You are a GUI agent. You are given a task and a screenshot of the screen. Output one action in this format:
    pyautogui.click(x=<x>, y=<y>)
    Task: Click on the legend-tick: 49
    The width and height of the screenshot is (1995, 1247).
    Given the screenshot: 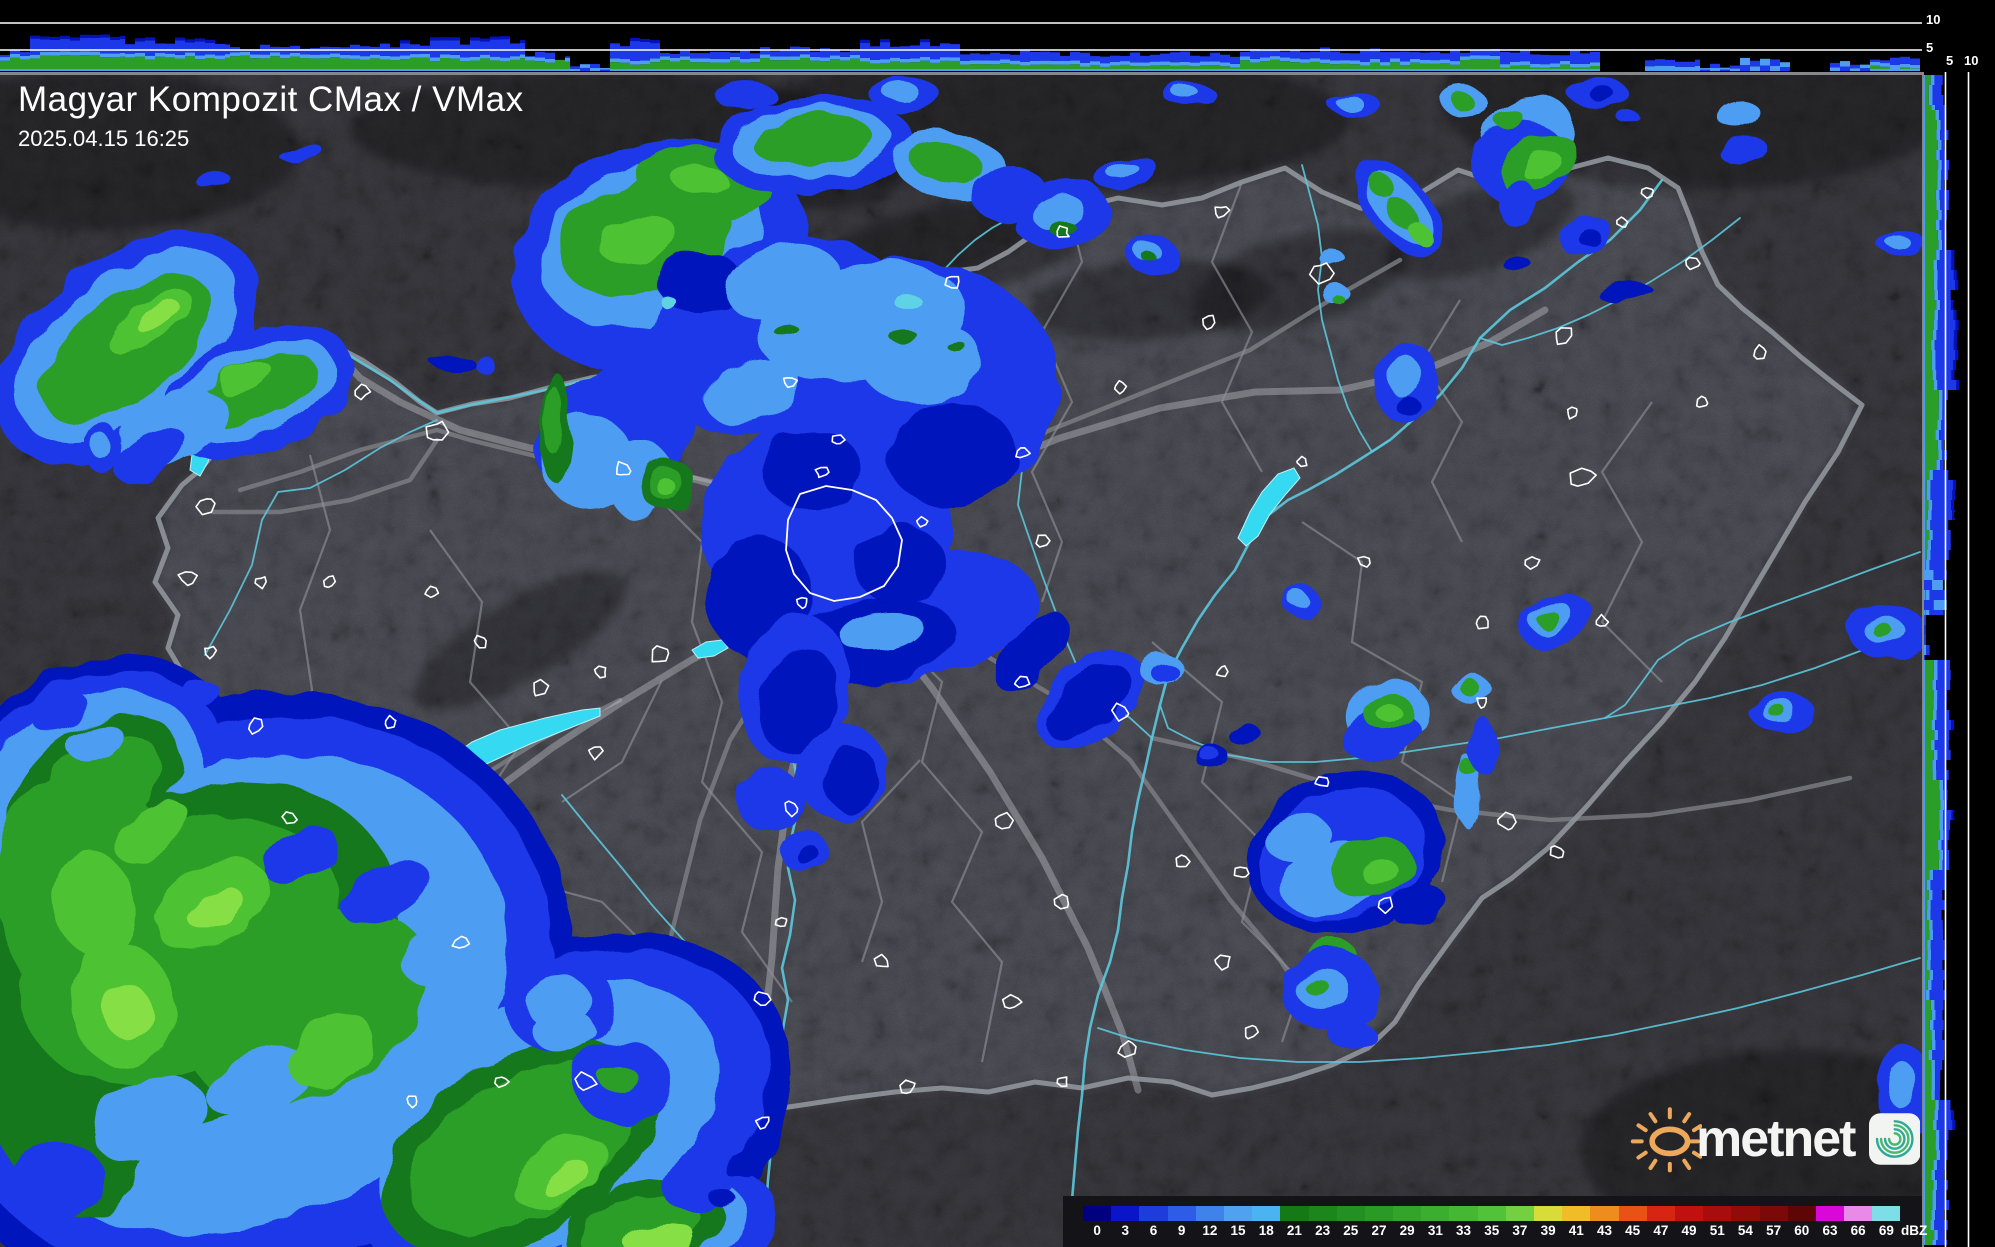 What is the action you would take?
    pyautogui.click(x=1689, y=1230)
    